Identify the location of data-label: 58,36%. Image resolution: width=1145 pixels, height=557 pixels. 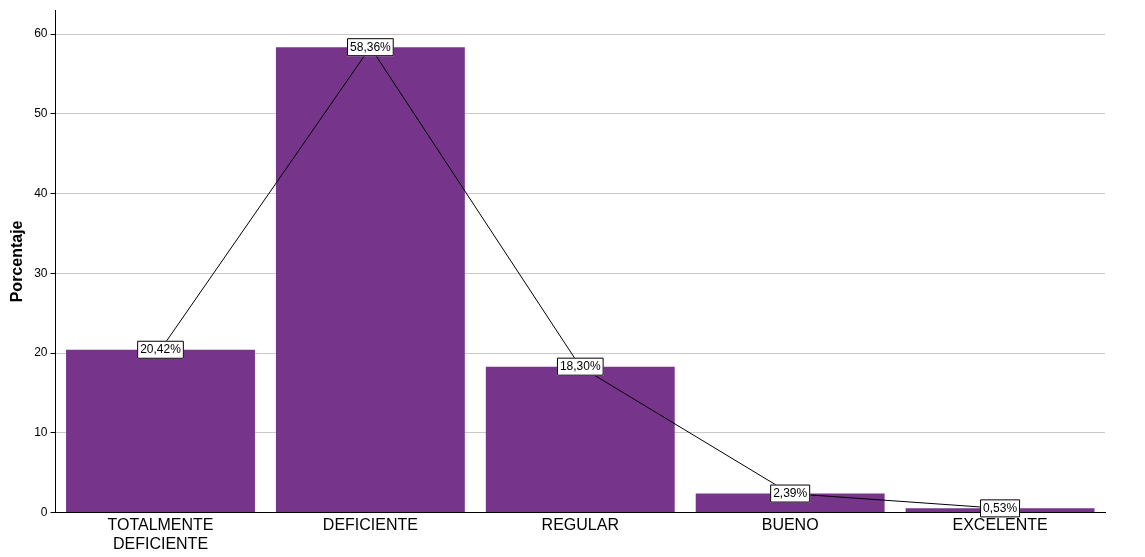
(371, 46).